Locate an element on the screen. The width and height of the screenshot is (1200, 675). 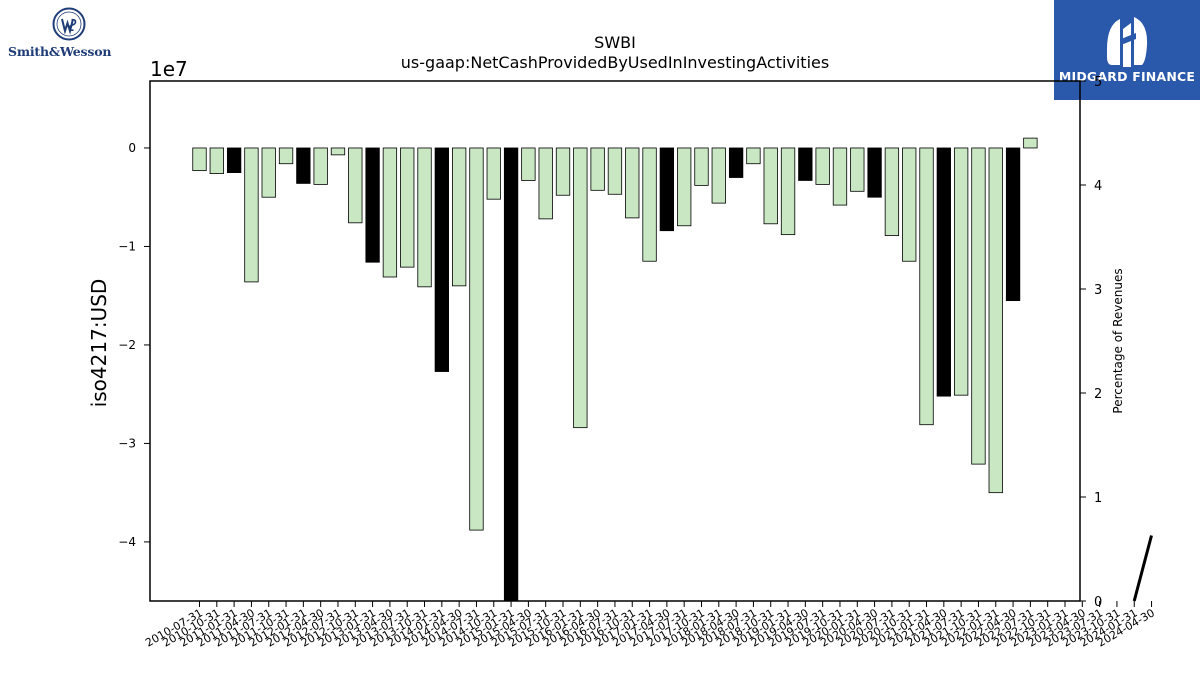
y2-tick-label: 0 is located at coordinates (1098, 602).